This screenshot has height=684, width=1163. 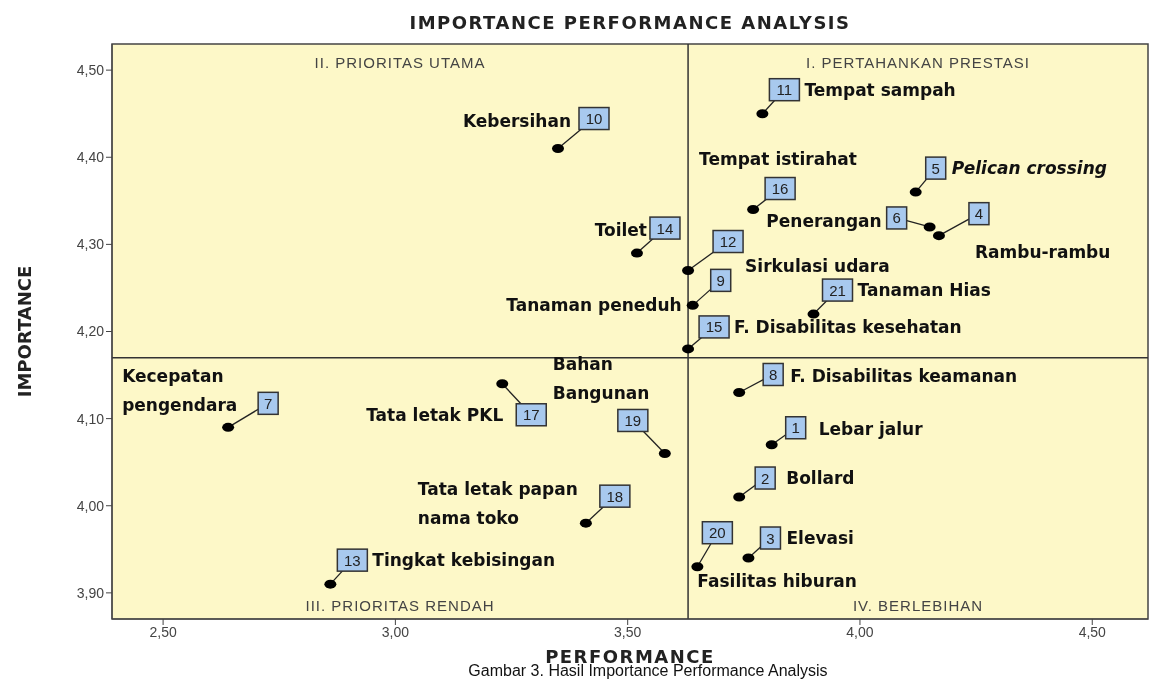 What do you see at coordinates (780, 189) in the screenshot?
I see `annotation: 16` at bounding box center [780, 189].